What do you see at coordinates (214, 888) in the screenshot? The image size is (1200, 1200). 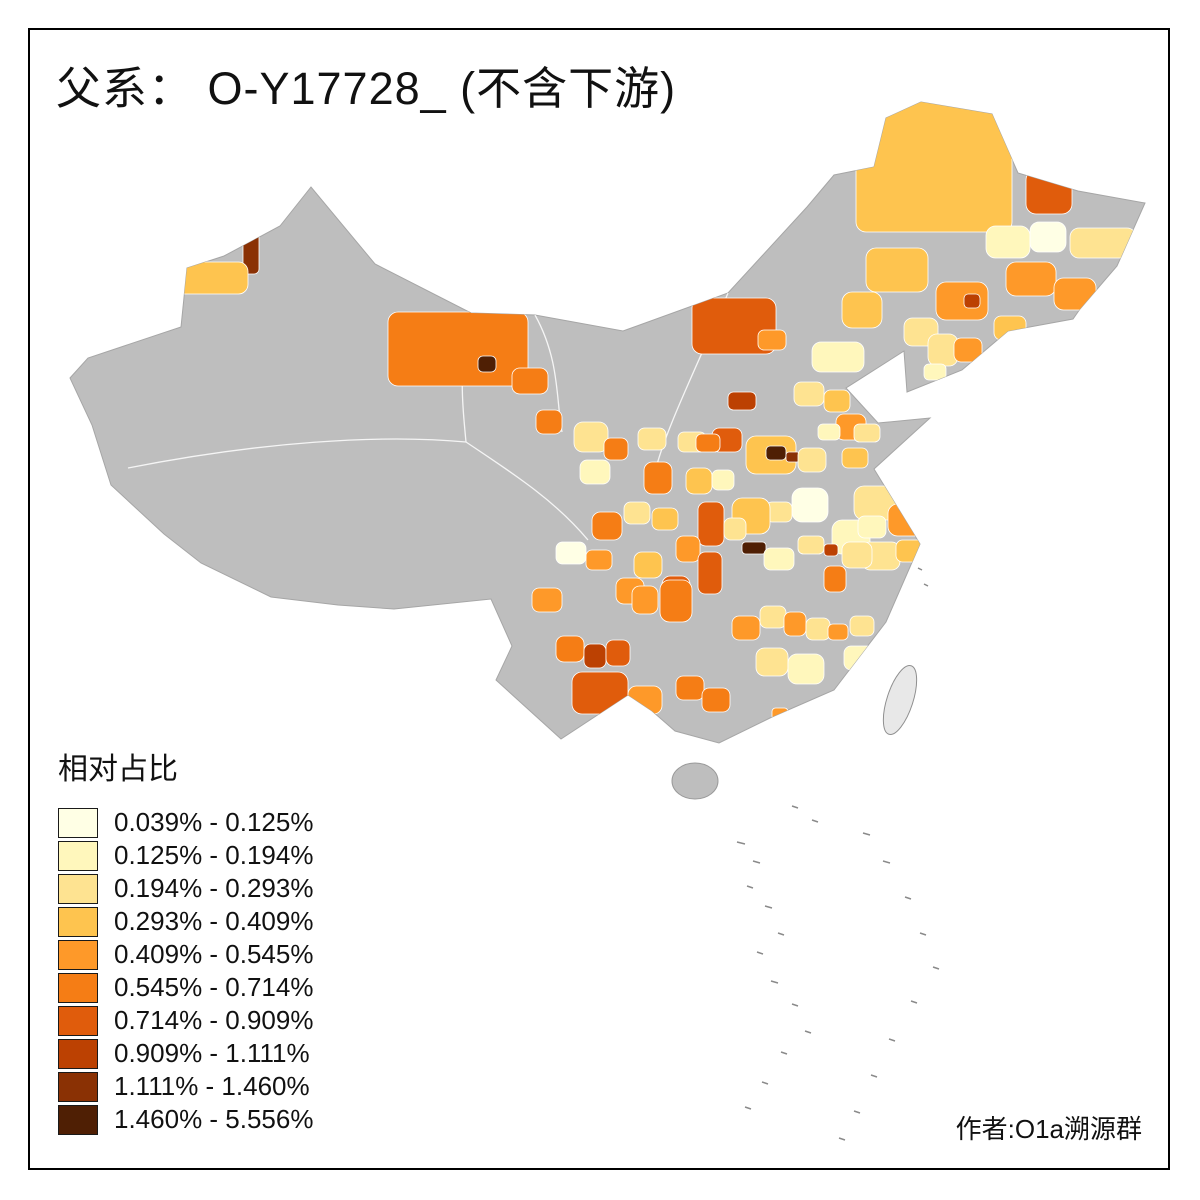 I see `legend-label: 0.194% - 0.293%` at bounding box center [214, 888].